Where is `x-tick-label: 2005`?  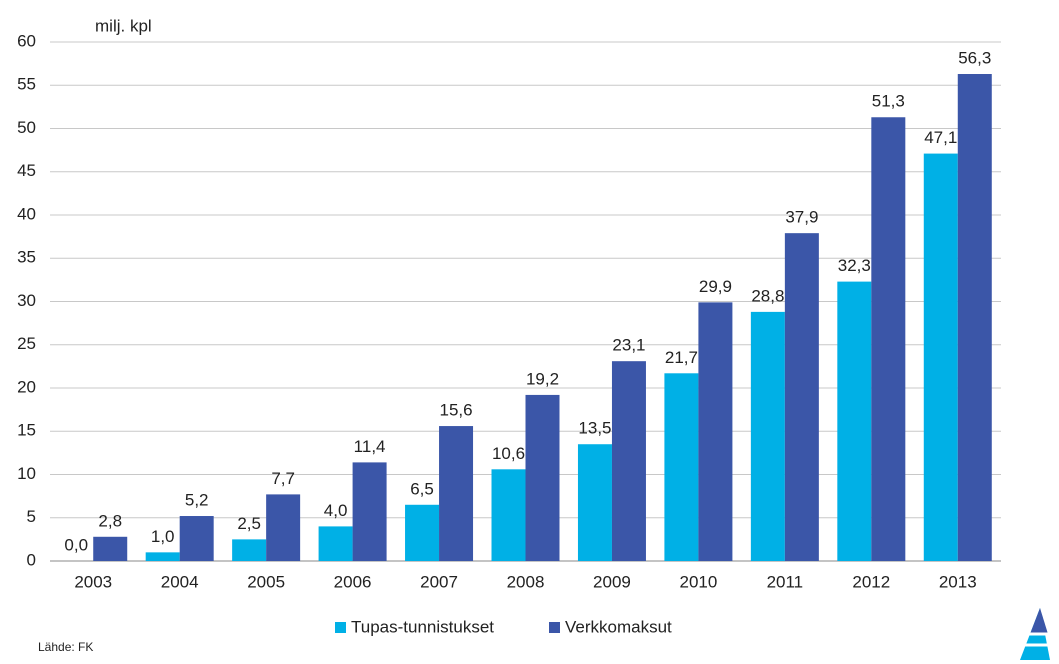 x-tick-label: 2005 is located at coordinates (266, 581).